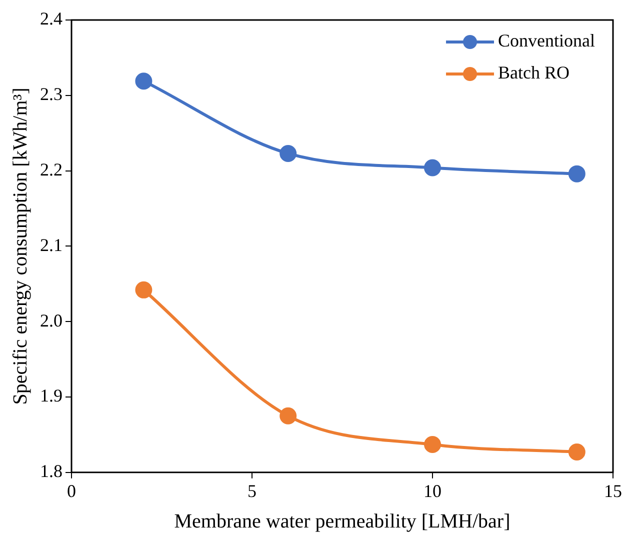 This screenshot has height=543, width=631. What do you see at coordinates (51, 94) in the screenshot?
I see `y-tick-label: 2.3` at bounding box center [51, 94].